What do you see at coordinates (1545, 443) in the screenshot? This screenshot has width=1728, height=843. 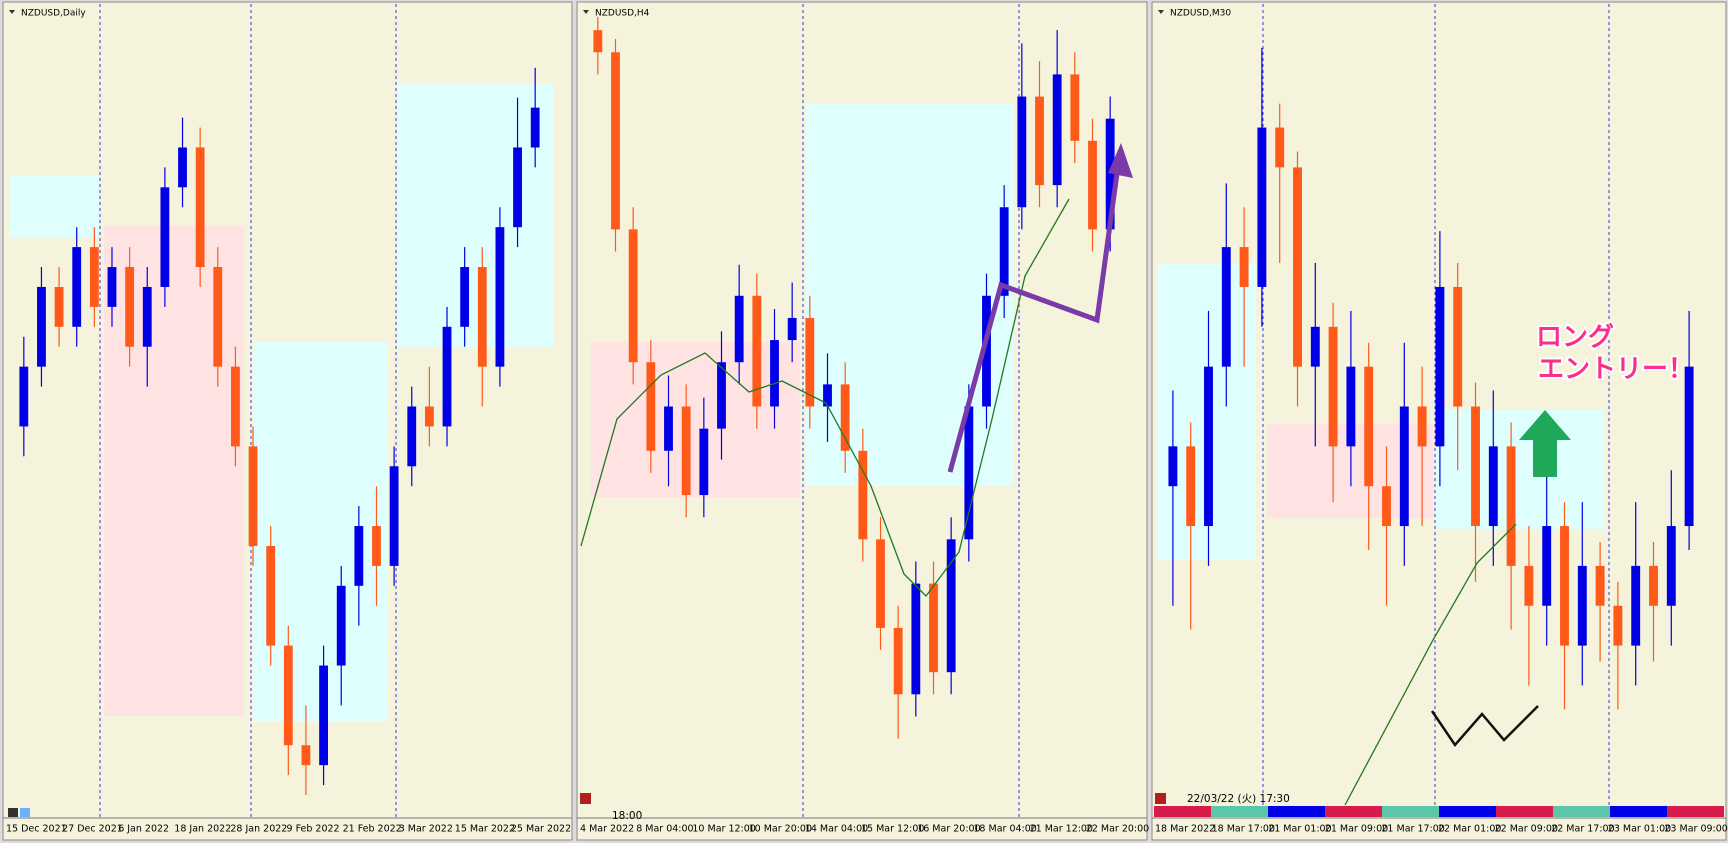 I see `entry-arrow` at bounding box center [1545, 443].